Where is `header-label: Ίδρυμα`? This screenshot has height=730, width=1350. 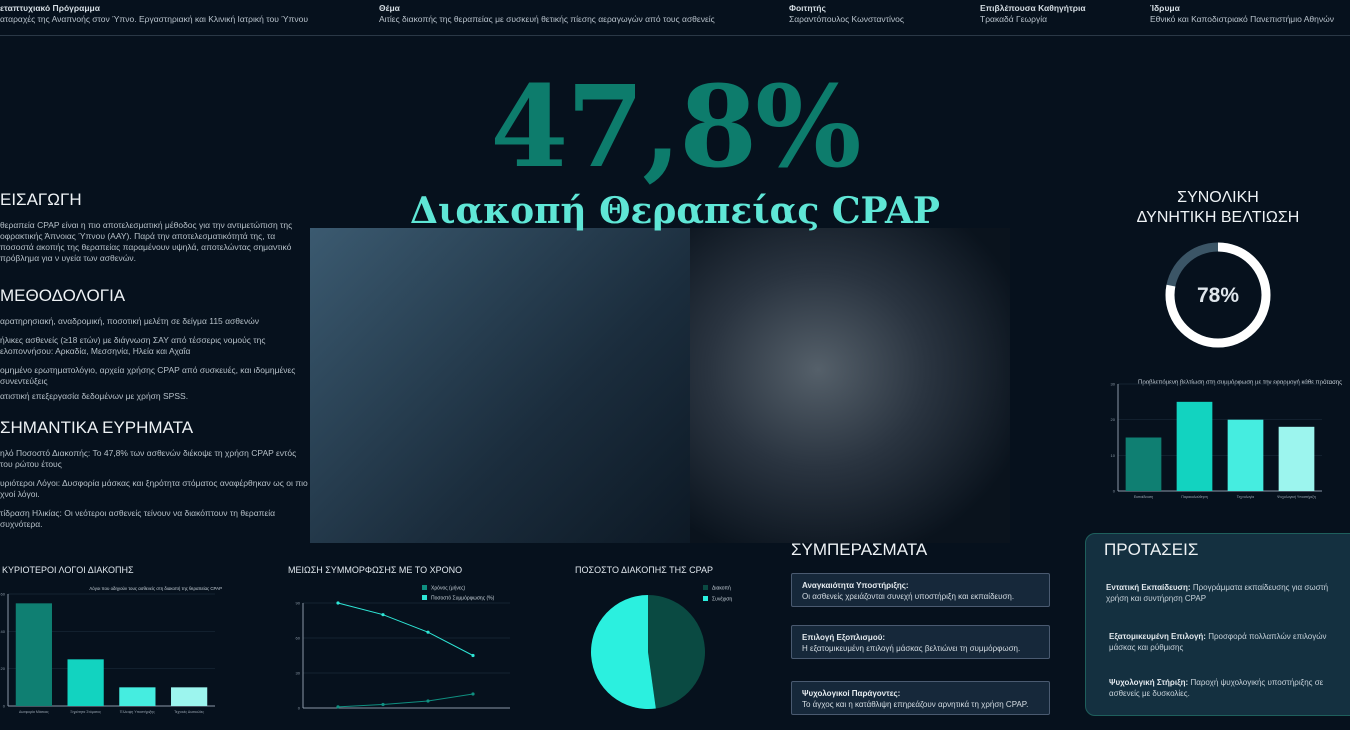 header-label: Ίδρυμα is located at coordinates (1165, 8).